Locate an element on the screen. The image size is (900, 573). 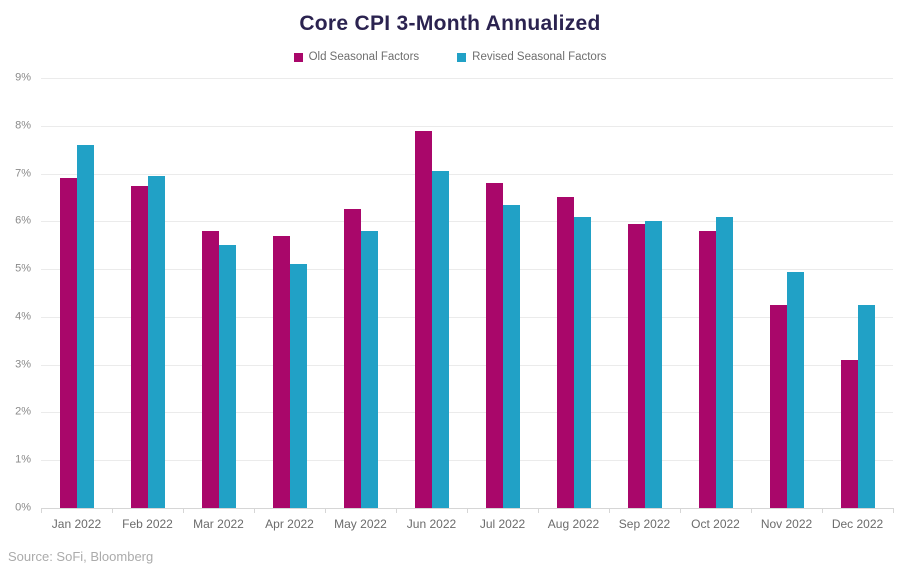
y-axis-label: 8% is located at coordinates (23, 125).